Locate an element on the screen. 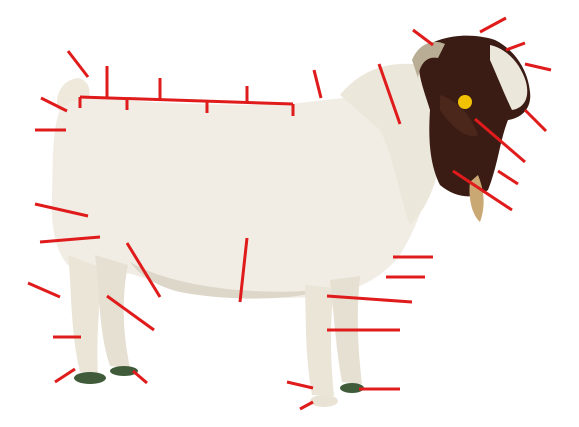 The height and width of the screenshot is (427, 579). goat-horn is located at coordinates (428, 59).